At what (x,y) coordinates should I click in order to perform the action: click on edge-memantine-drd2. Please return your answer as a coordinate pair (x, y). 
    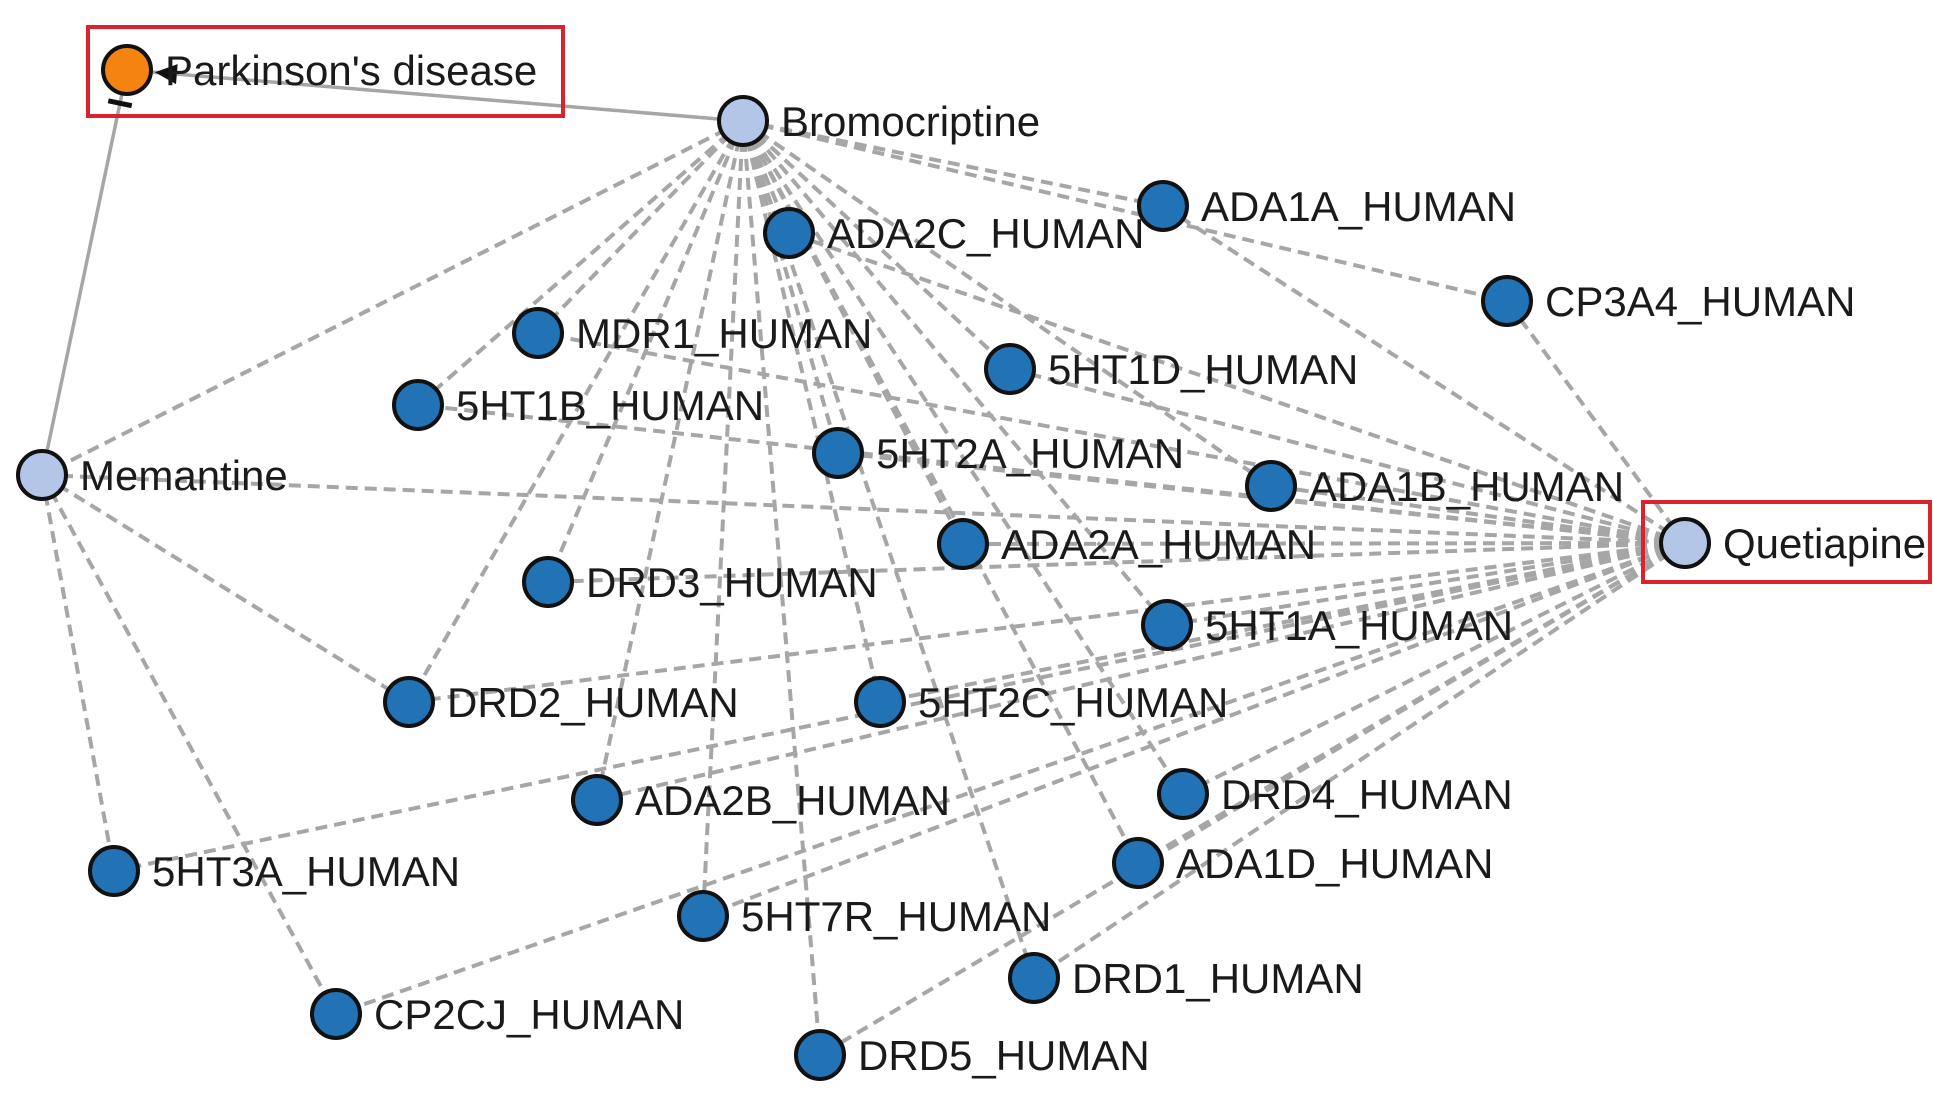
    Looking at the image, I should click on (225, 588).